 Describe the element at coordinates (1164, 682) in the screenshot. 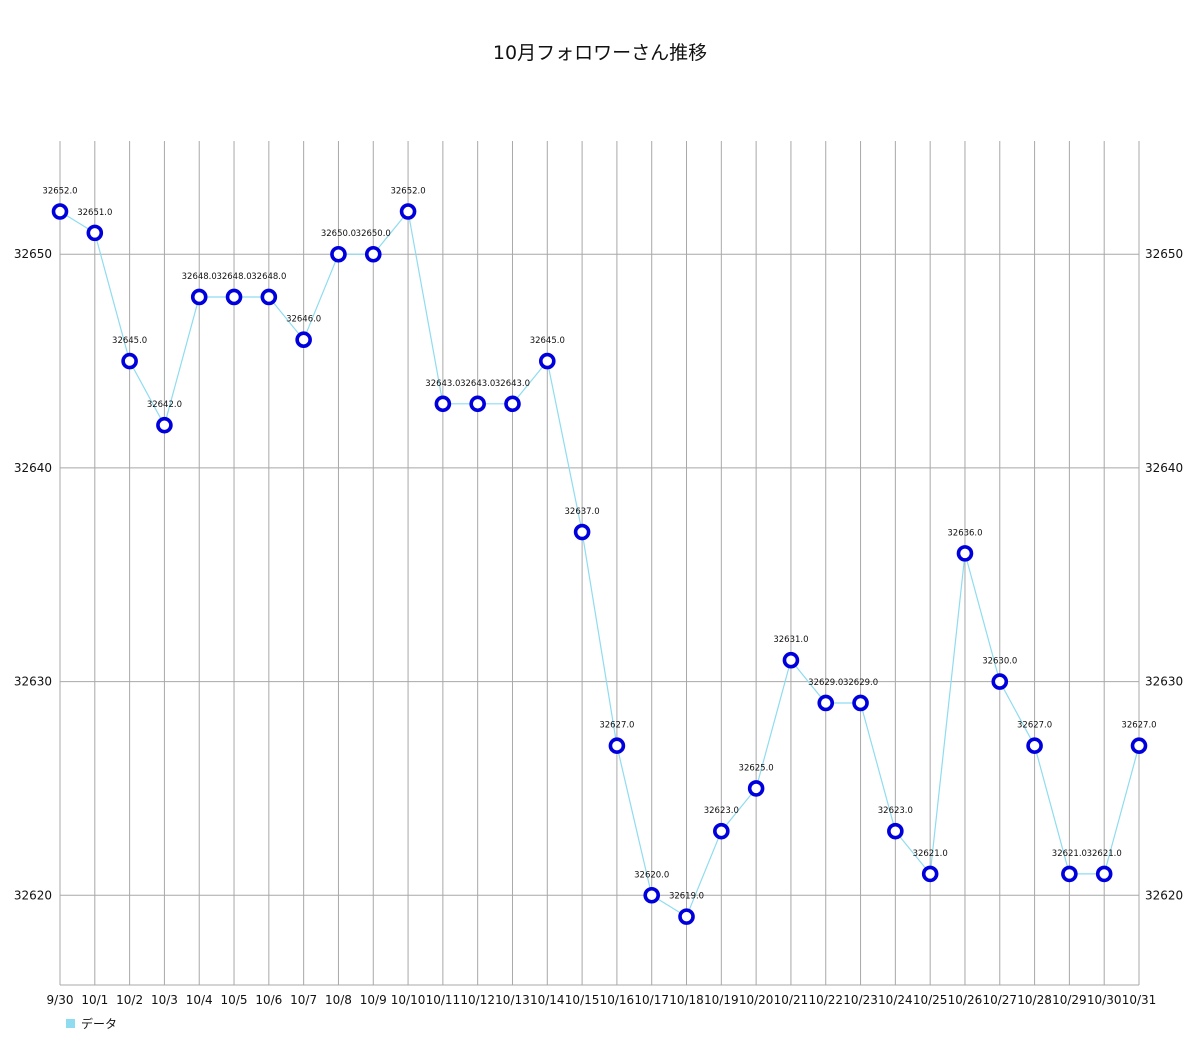

I see `y-tick-label-right: 32630` at that location.